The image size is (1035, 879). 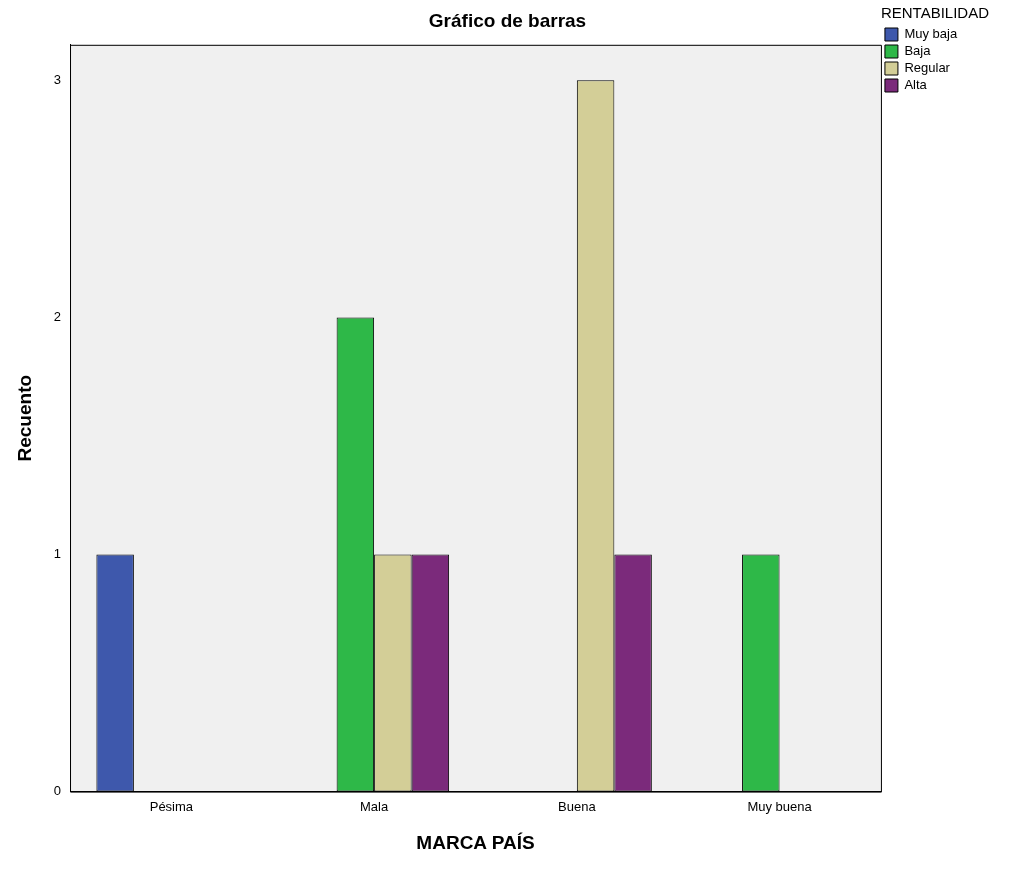 I want to click on y-tick-label: 0, so click(x=57, y=791).